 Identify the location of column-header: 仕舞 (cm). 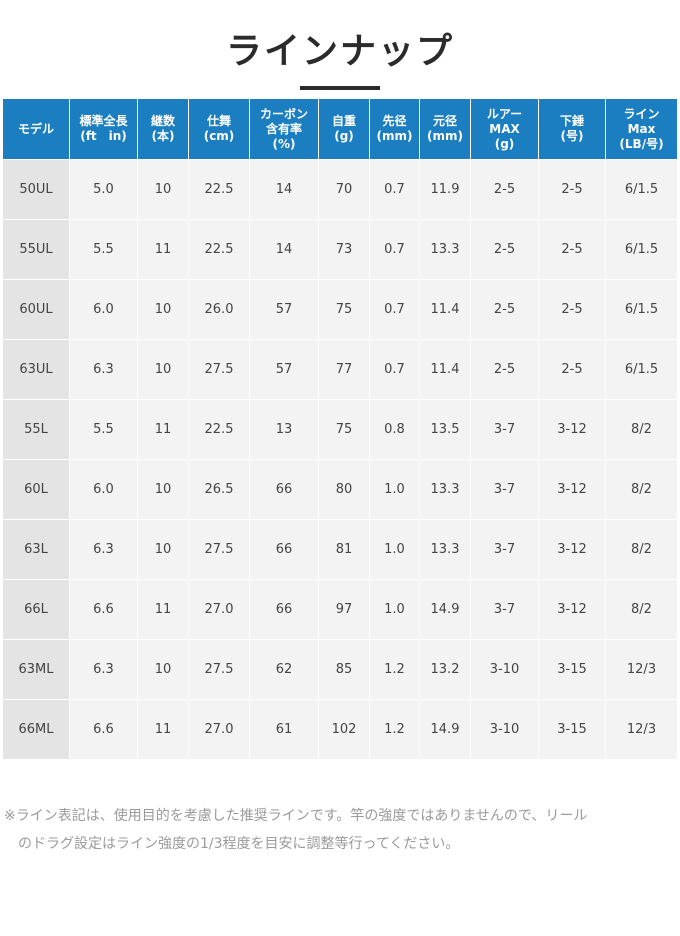
(219, 129).